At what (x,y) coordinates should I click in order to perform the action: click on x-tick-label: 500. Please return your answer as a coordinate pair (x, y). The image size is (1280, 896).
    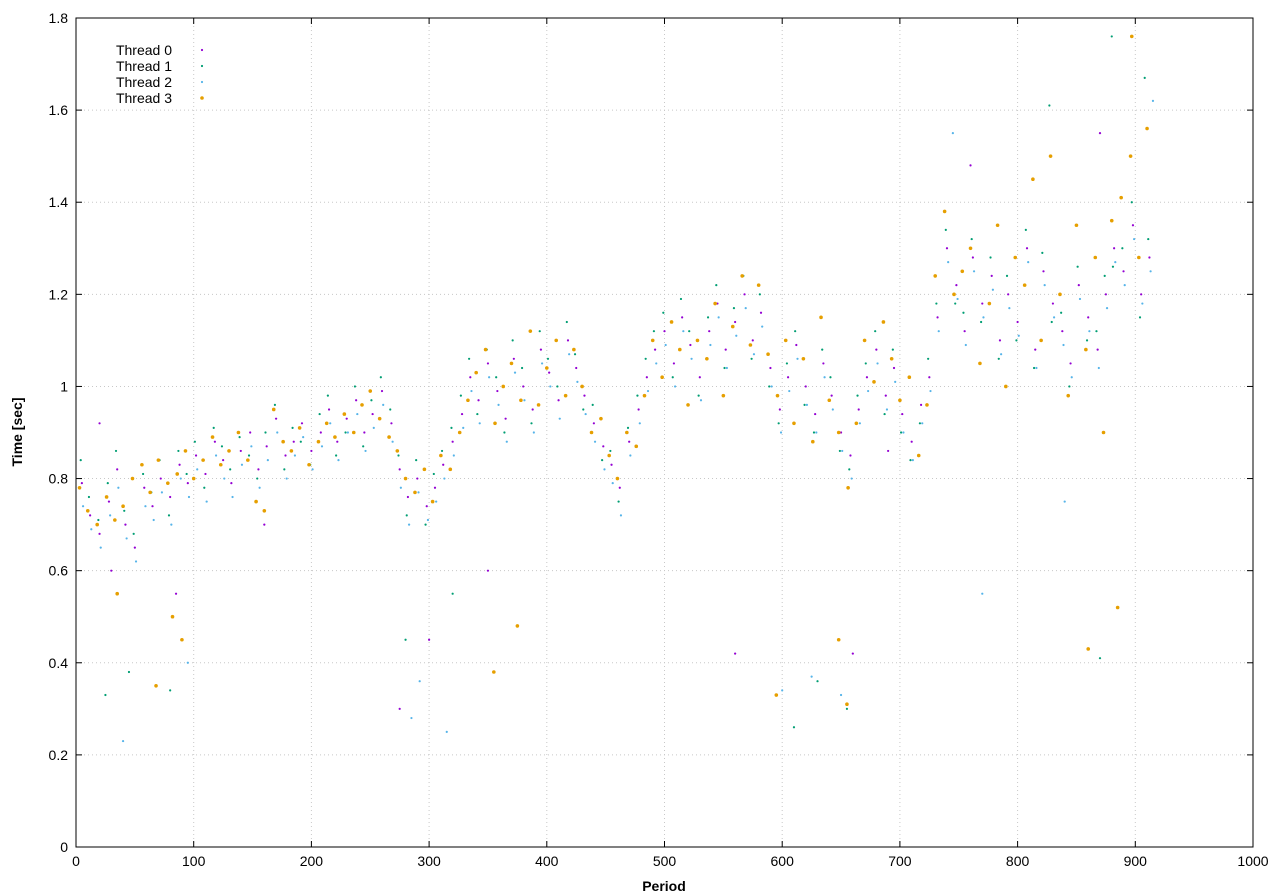
    Looking at the image, I should click on (665, 861).